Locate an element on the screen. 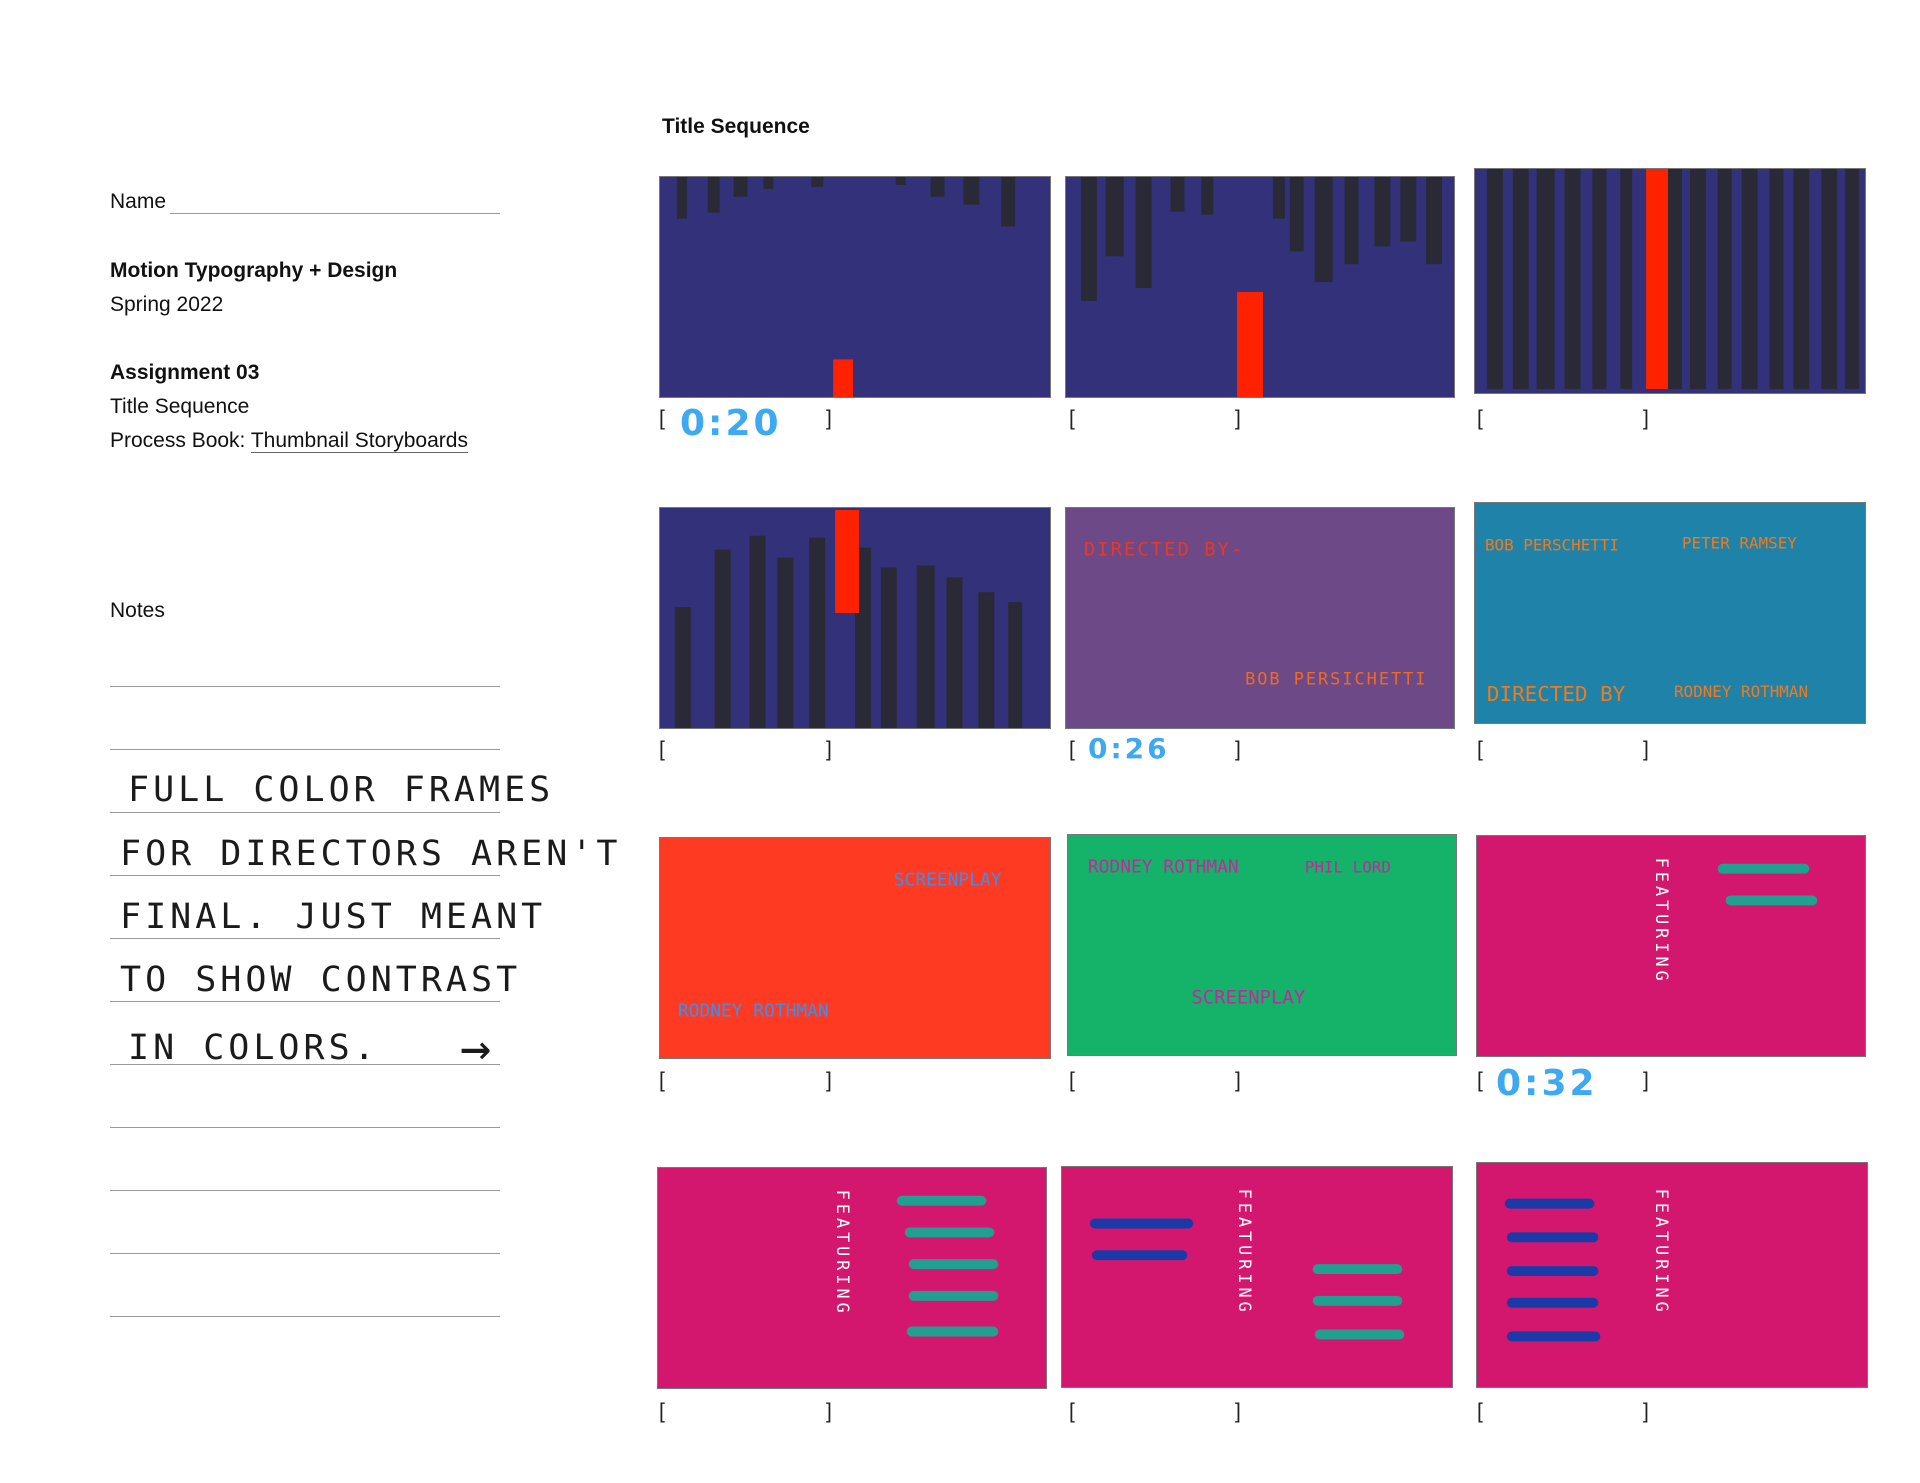  storyboard-frame-12: FEATURING is located at coordinates (1672, 1275).